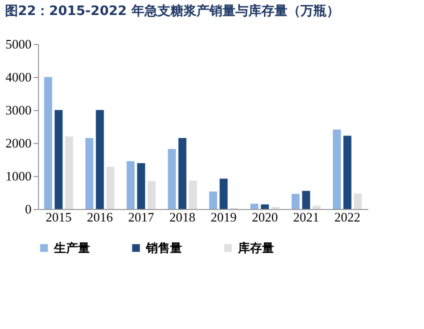 The height and width of the screenshot is (329, 424). What do you see at coordinates (19, 110) in the screenshot?
I see `y-tick-label: 3000` at bounding box center [19, 110].